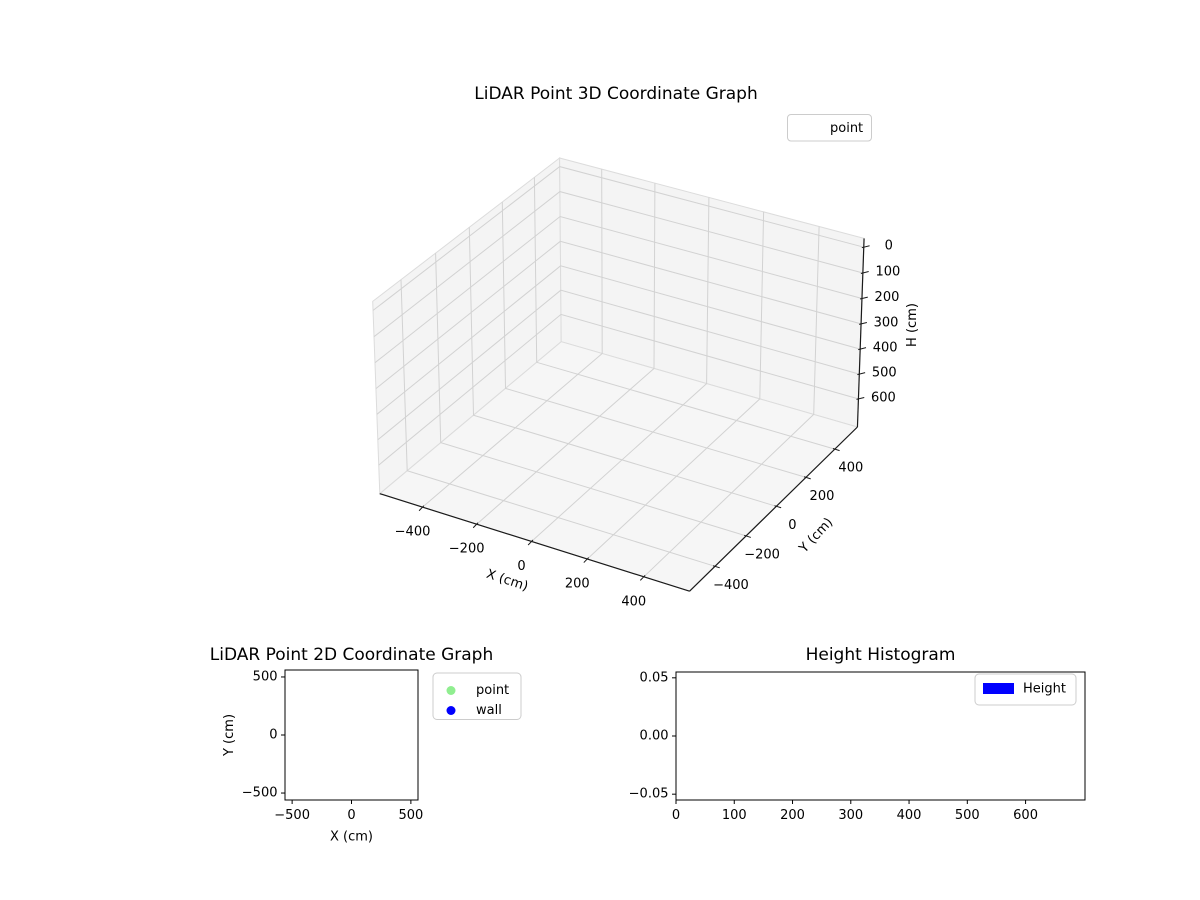 The image size is (1200, 900). What do you see at coordinates (846, 128) in the screenshot?
I see `legend-3d-label-point: point` at bounding box center [846, 128].